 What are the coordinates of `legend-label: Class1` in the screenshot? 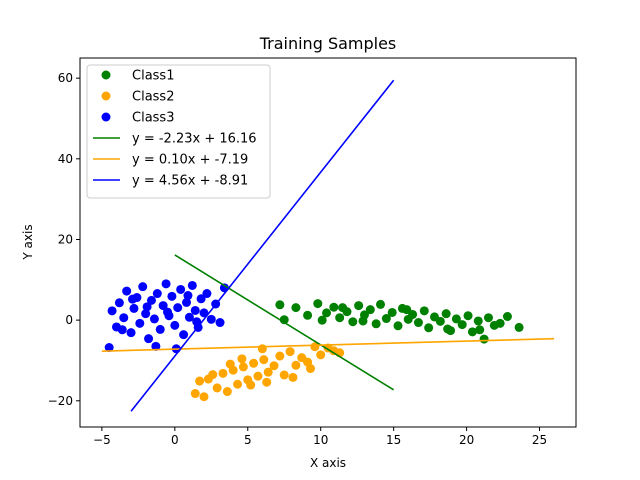 It's located at (153, 76).